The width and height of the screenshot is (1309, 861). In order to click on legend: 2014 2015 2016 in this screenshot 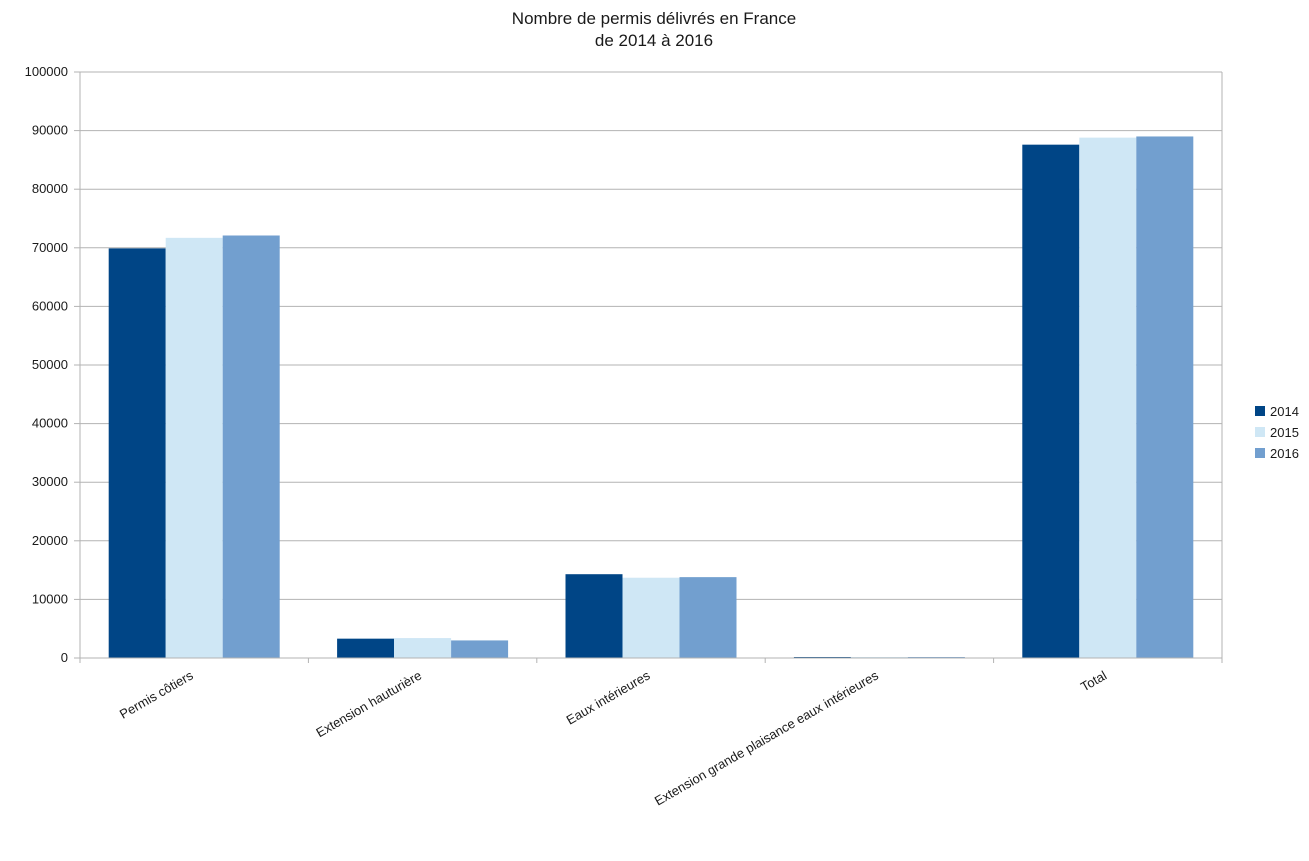, I will do `click(1277, 432)`.